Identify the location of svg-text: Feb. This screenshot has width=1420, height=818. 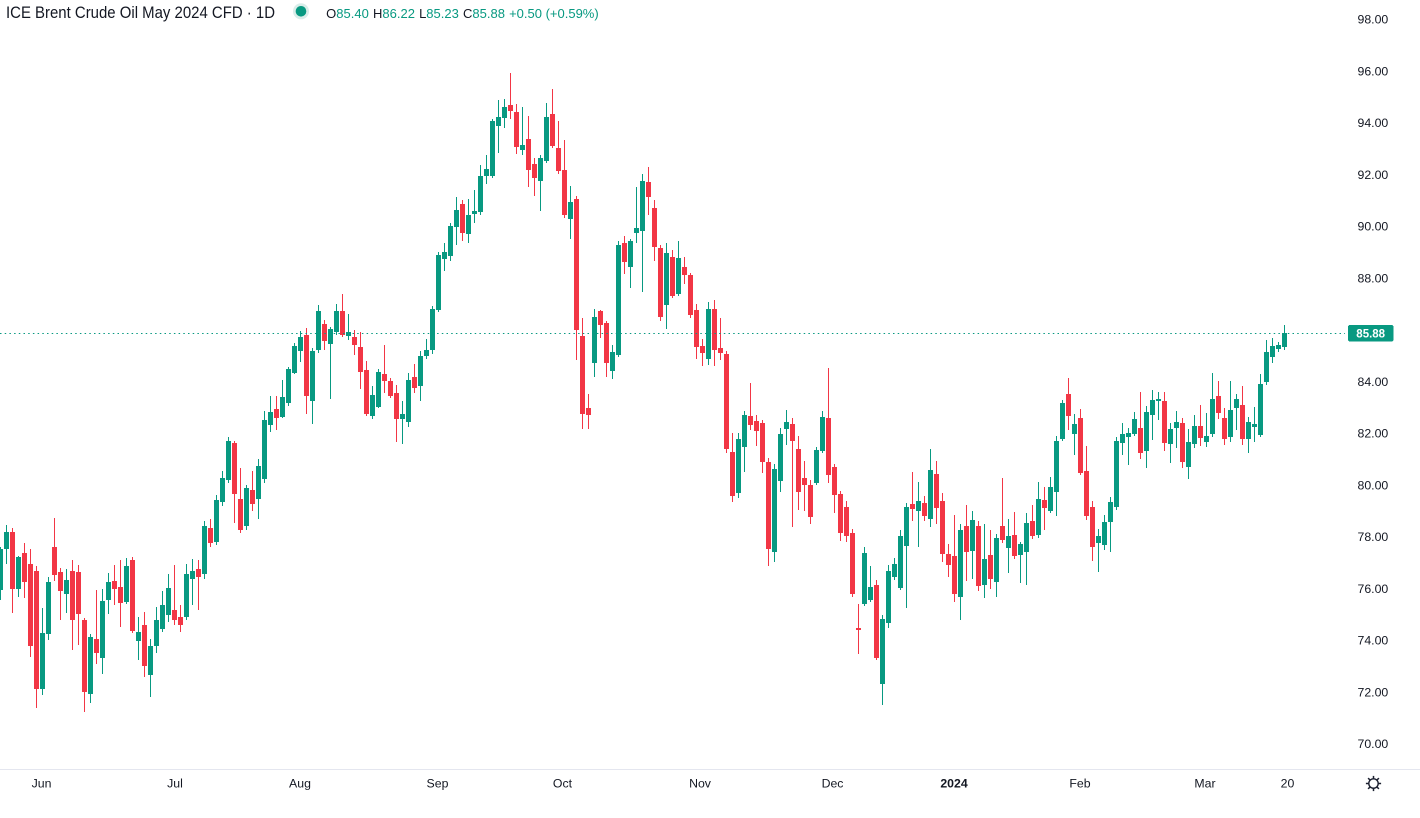
(1079, 783).